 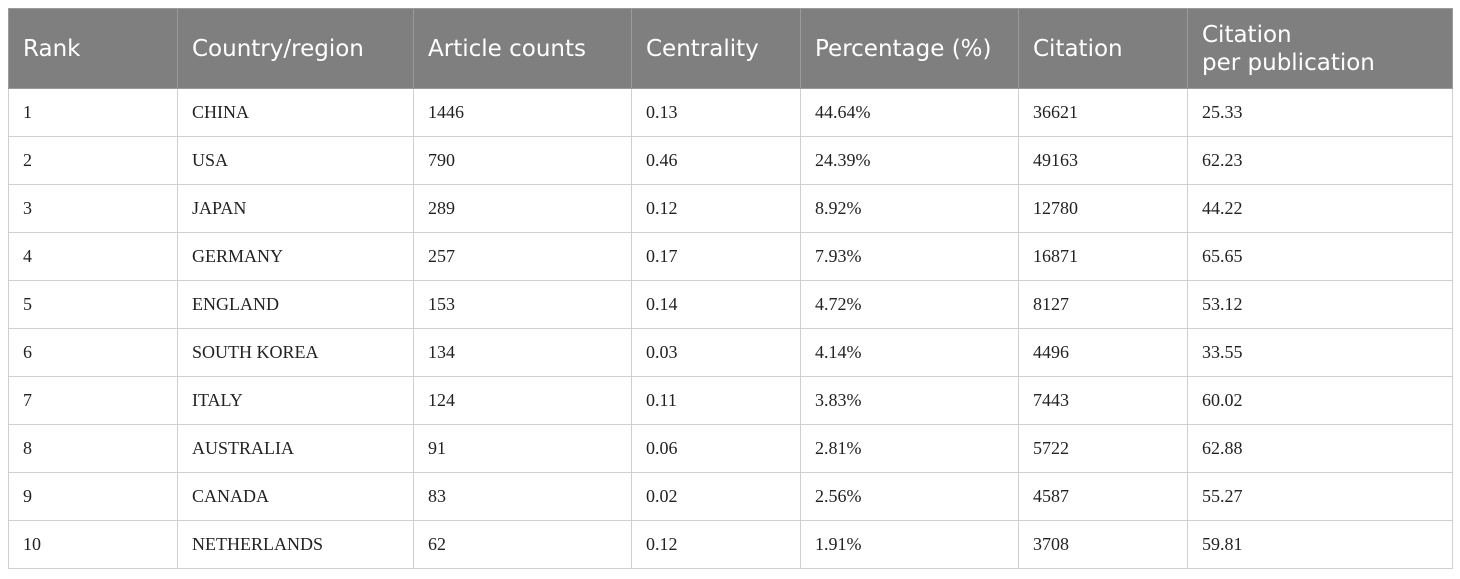 What do you see at coordinates (522, 256) in the screenshot?
I see `cell-article-count: 257` at bounding box center [522, 256].